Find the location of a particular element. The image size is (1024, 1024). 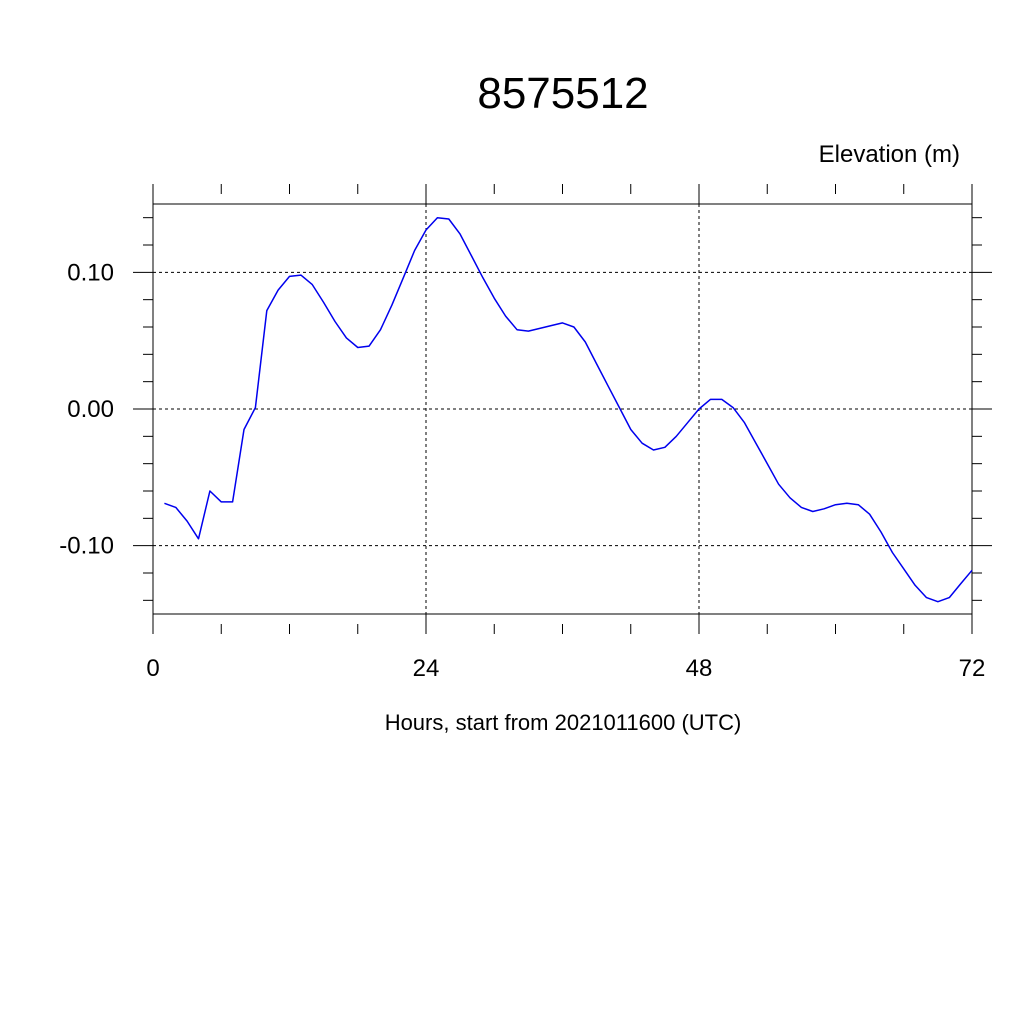

y-tick-label: 0.10 is located at coordinates (90, 272).